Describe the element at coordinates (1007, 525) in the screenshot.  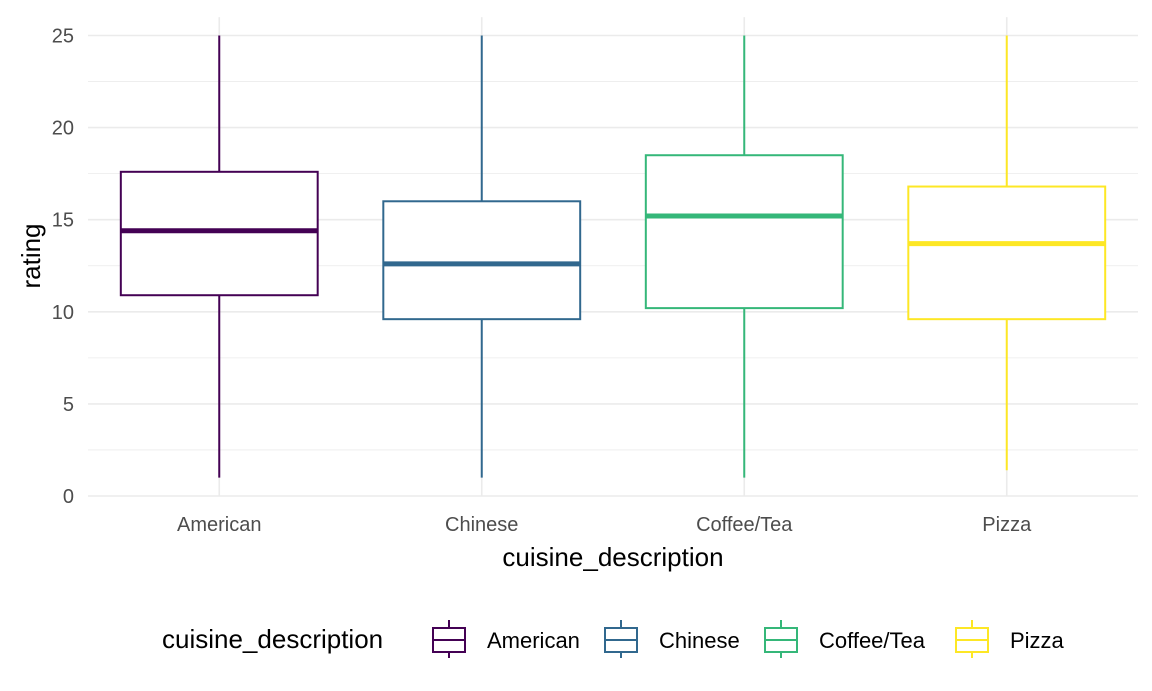
I see `x-tick-label: Pizza` at that location.